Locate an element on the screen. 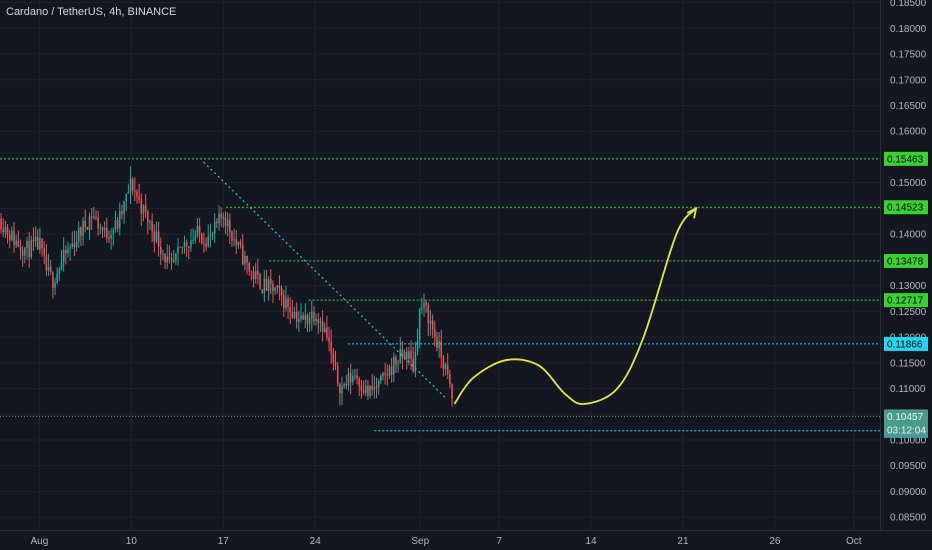 This screenshot has width=932, height=550. time-tick-label: 24 is located at coordinates (316, 541).